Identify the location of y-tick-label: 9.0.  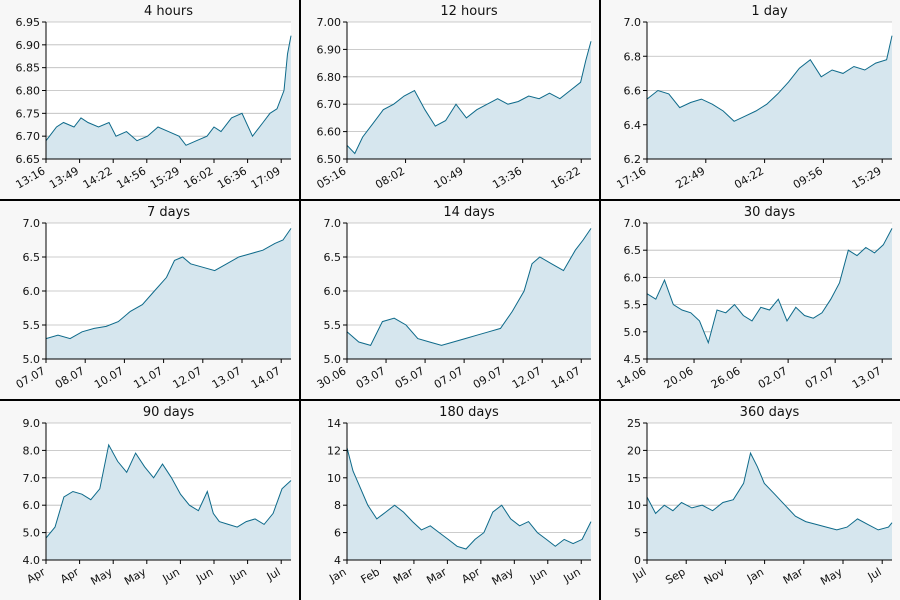
(32, 423).